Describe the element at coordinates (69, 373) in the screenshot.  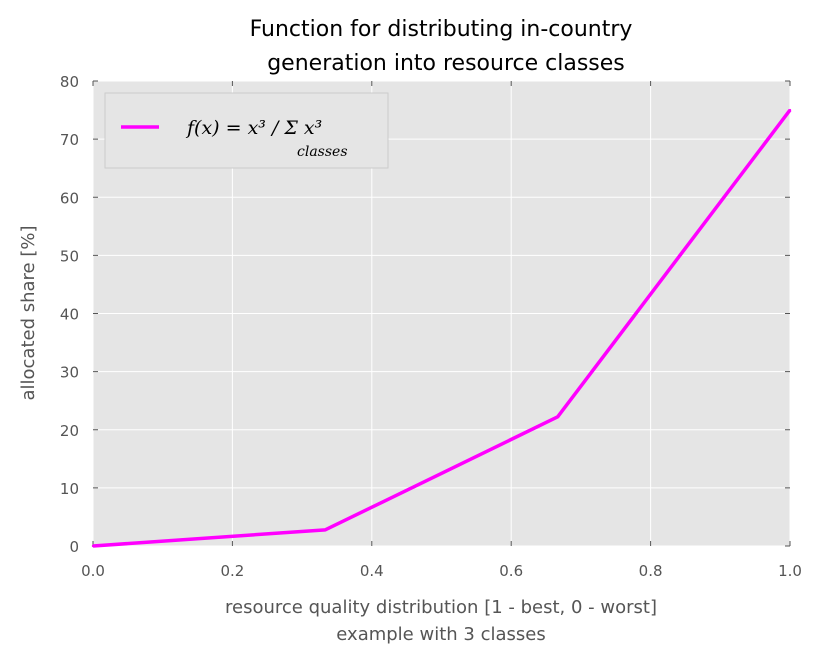
I see `y-tick-label: 30` at that location.